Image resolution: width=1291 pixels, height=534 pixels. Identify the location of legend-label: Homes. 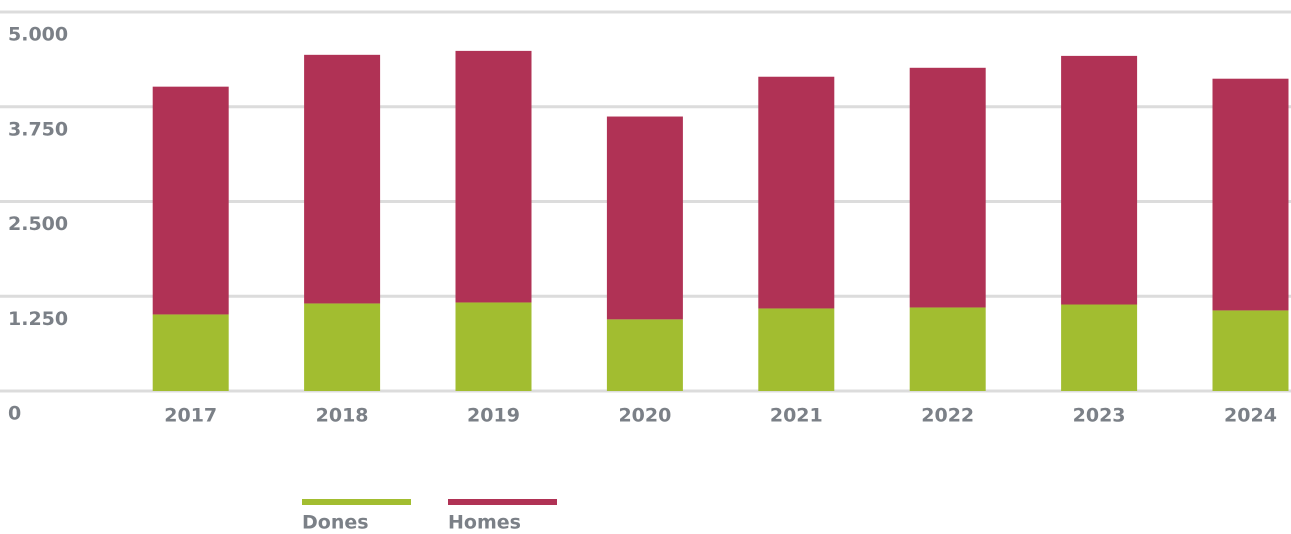
(484, 523).